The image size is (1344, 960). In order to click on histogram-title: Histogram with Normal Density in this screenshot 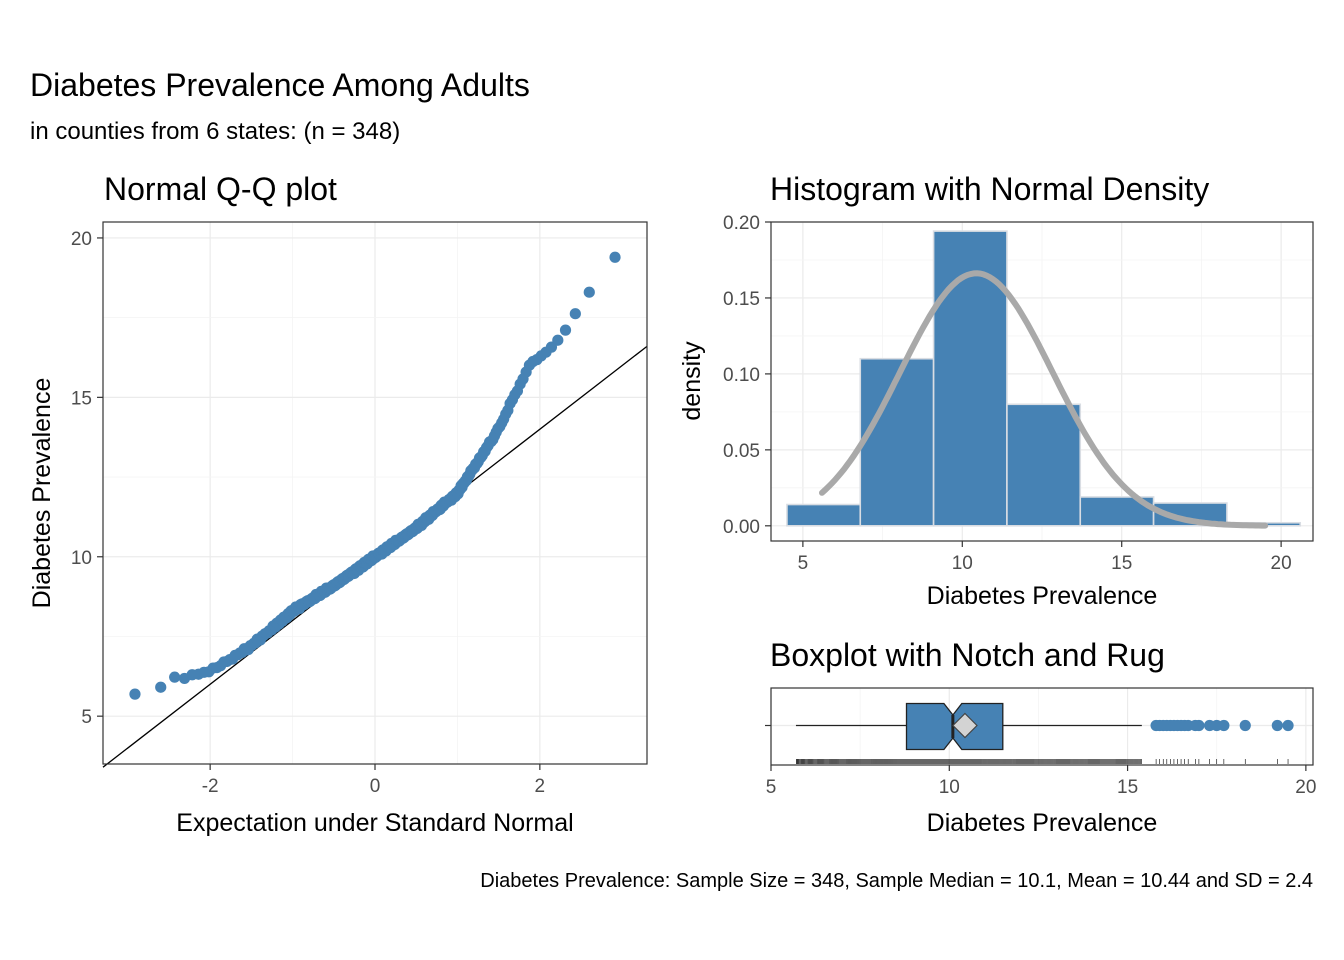, I will do `click(989, 189)`.